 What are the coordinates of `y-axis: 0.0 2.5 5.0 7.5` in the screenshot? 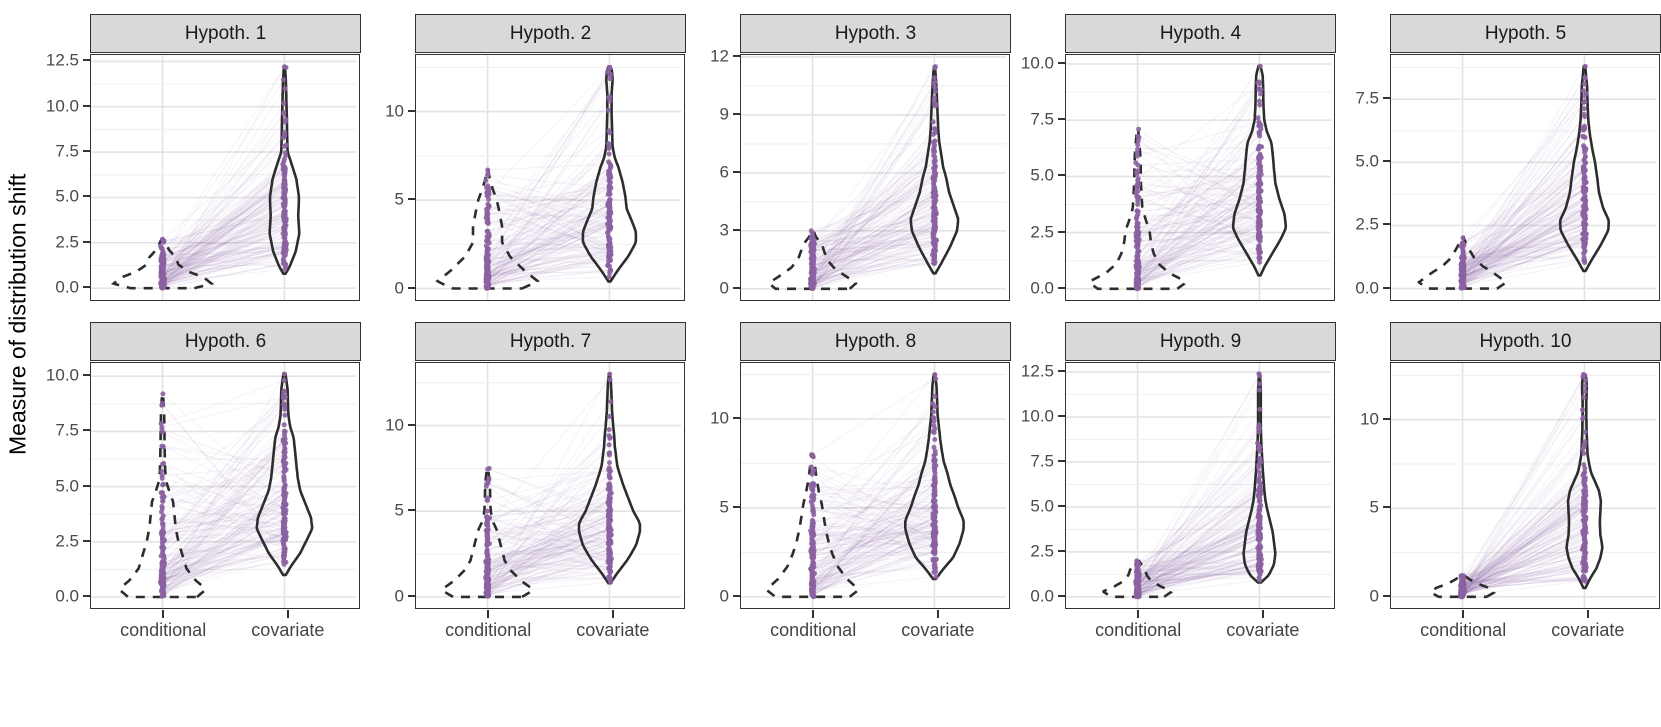 It's located at (1363, 178).